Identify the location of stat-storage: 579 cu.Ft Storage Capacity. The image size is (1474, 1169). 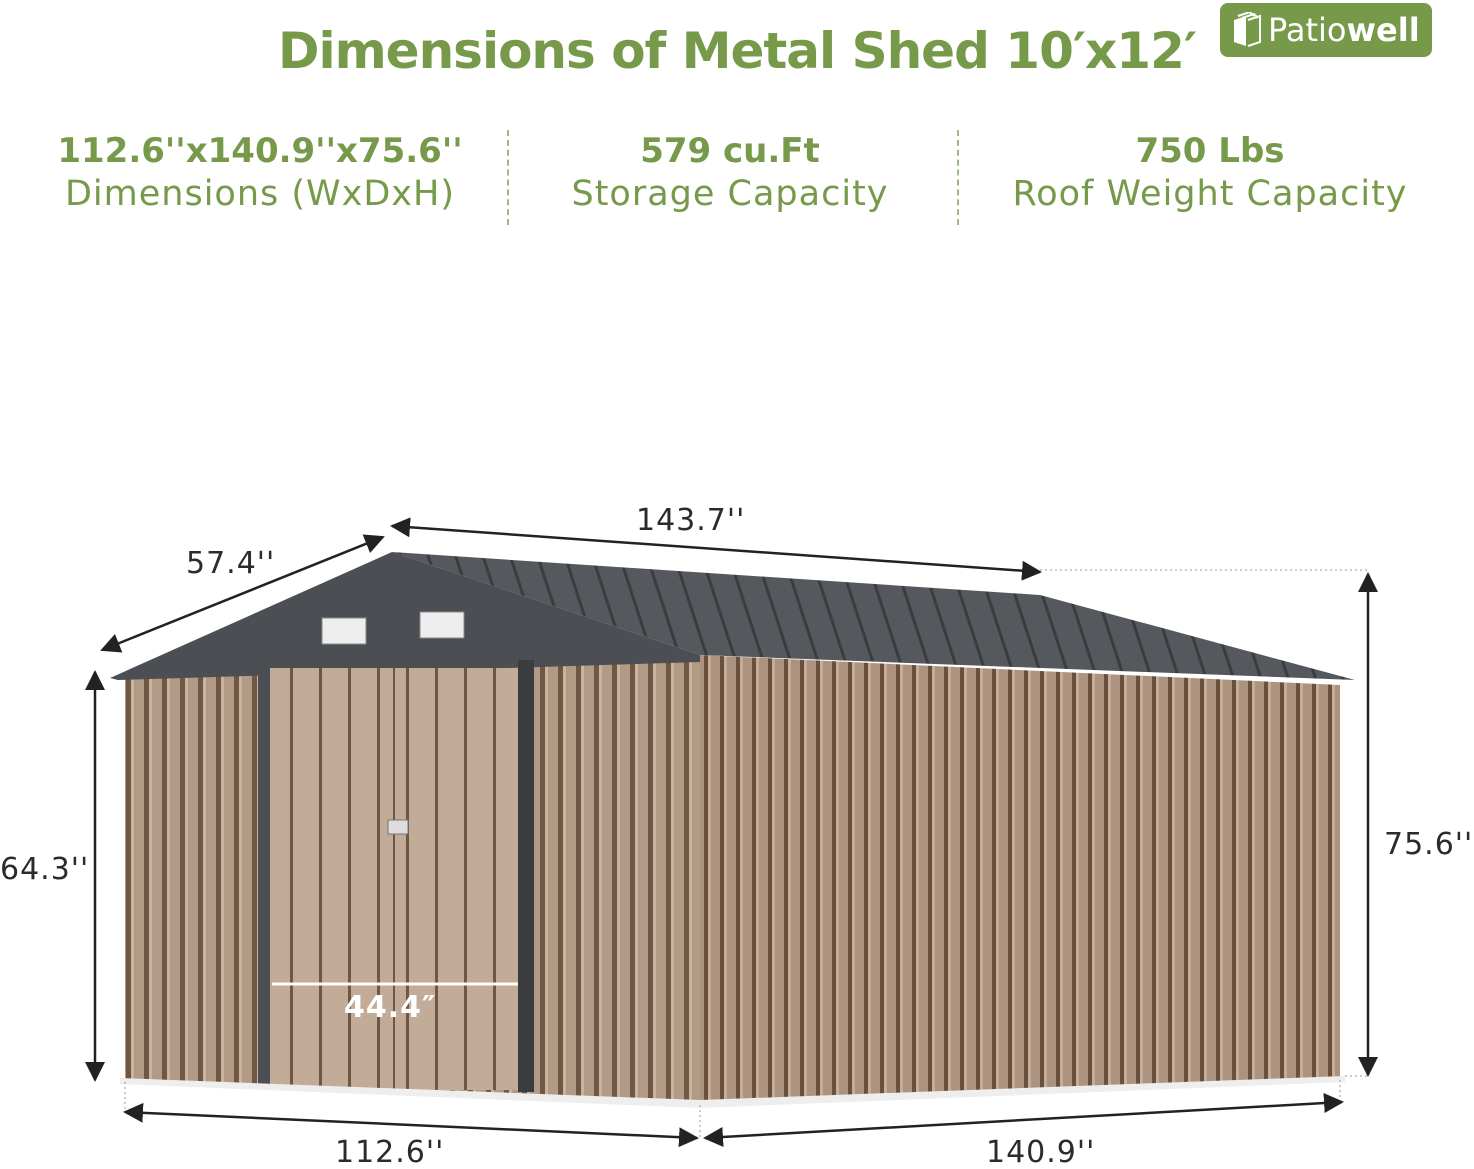
(730, 173).